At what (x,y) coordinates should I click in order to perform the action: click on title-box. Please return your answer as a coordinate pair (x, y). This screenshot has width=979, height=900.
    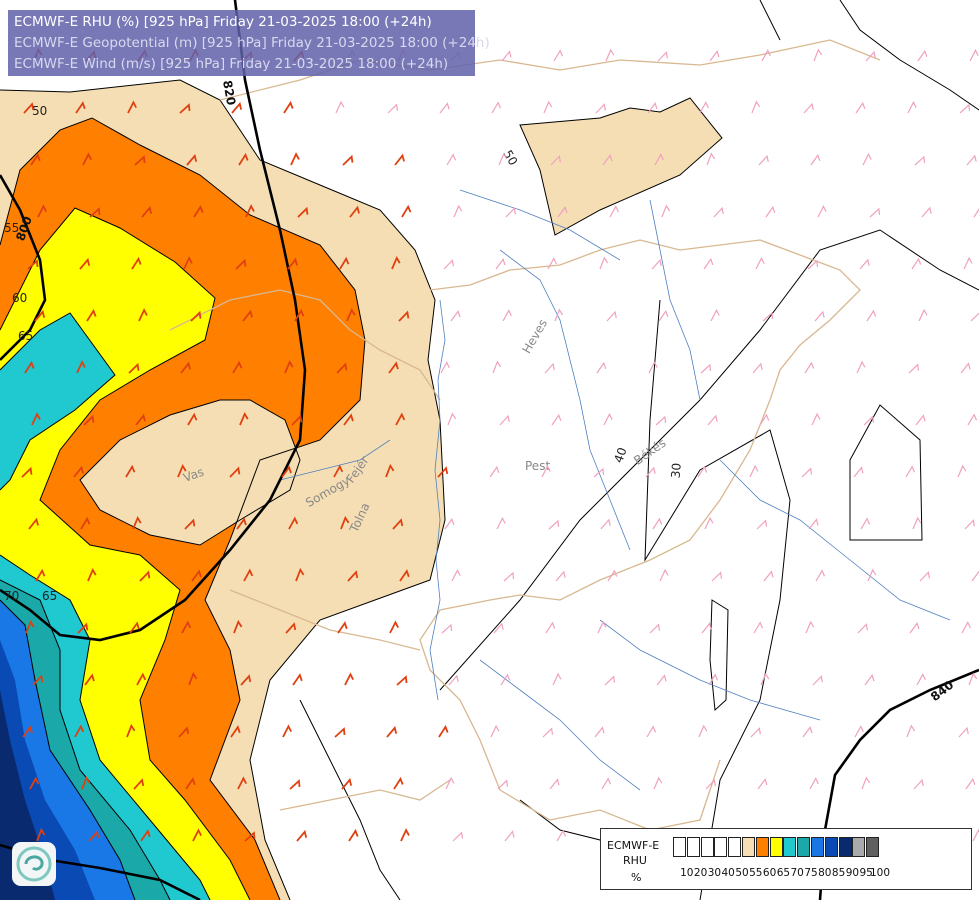
    Looking at the image, I should click on (241, 43).